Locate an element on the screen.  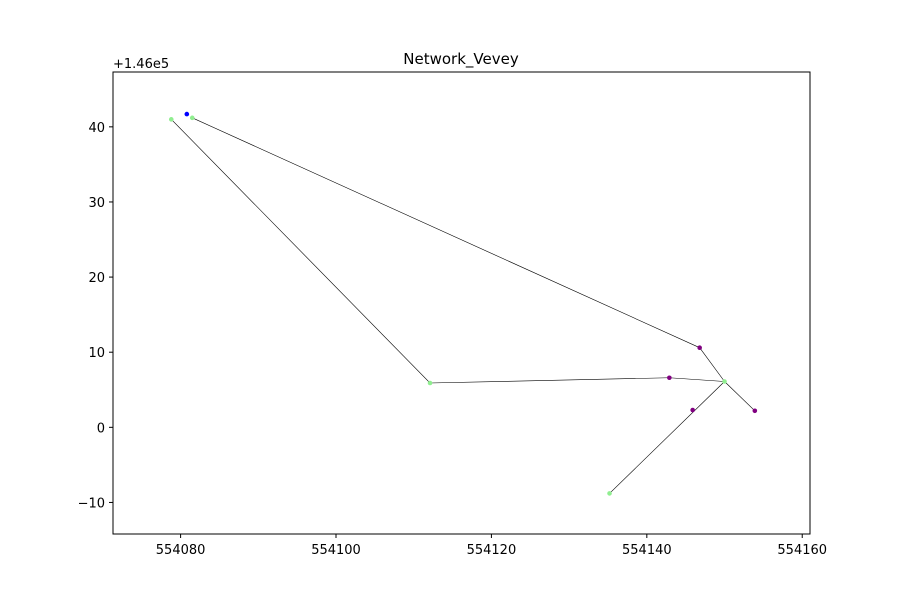
y-tick-label: 0 is located at coordinates (101, 428).